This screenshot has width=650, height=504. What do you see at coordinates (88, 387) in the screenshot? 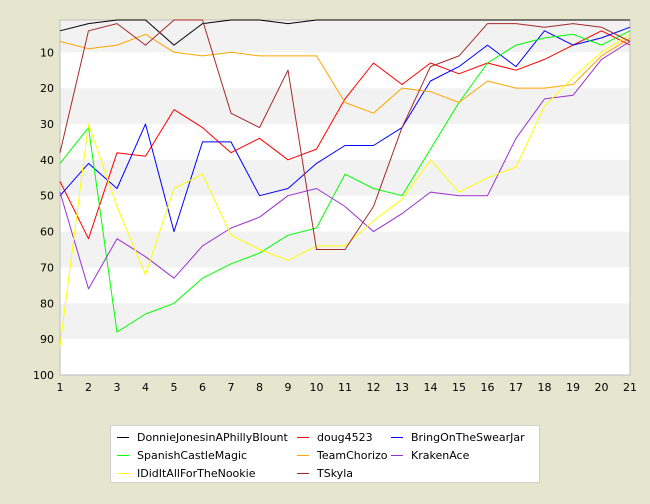
I see `x-tick-label: 2` at bounding box center [88, 387].